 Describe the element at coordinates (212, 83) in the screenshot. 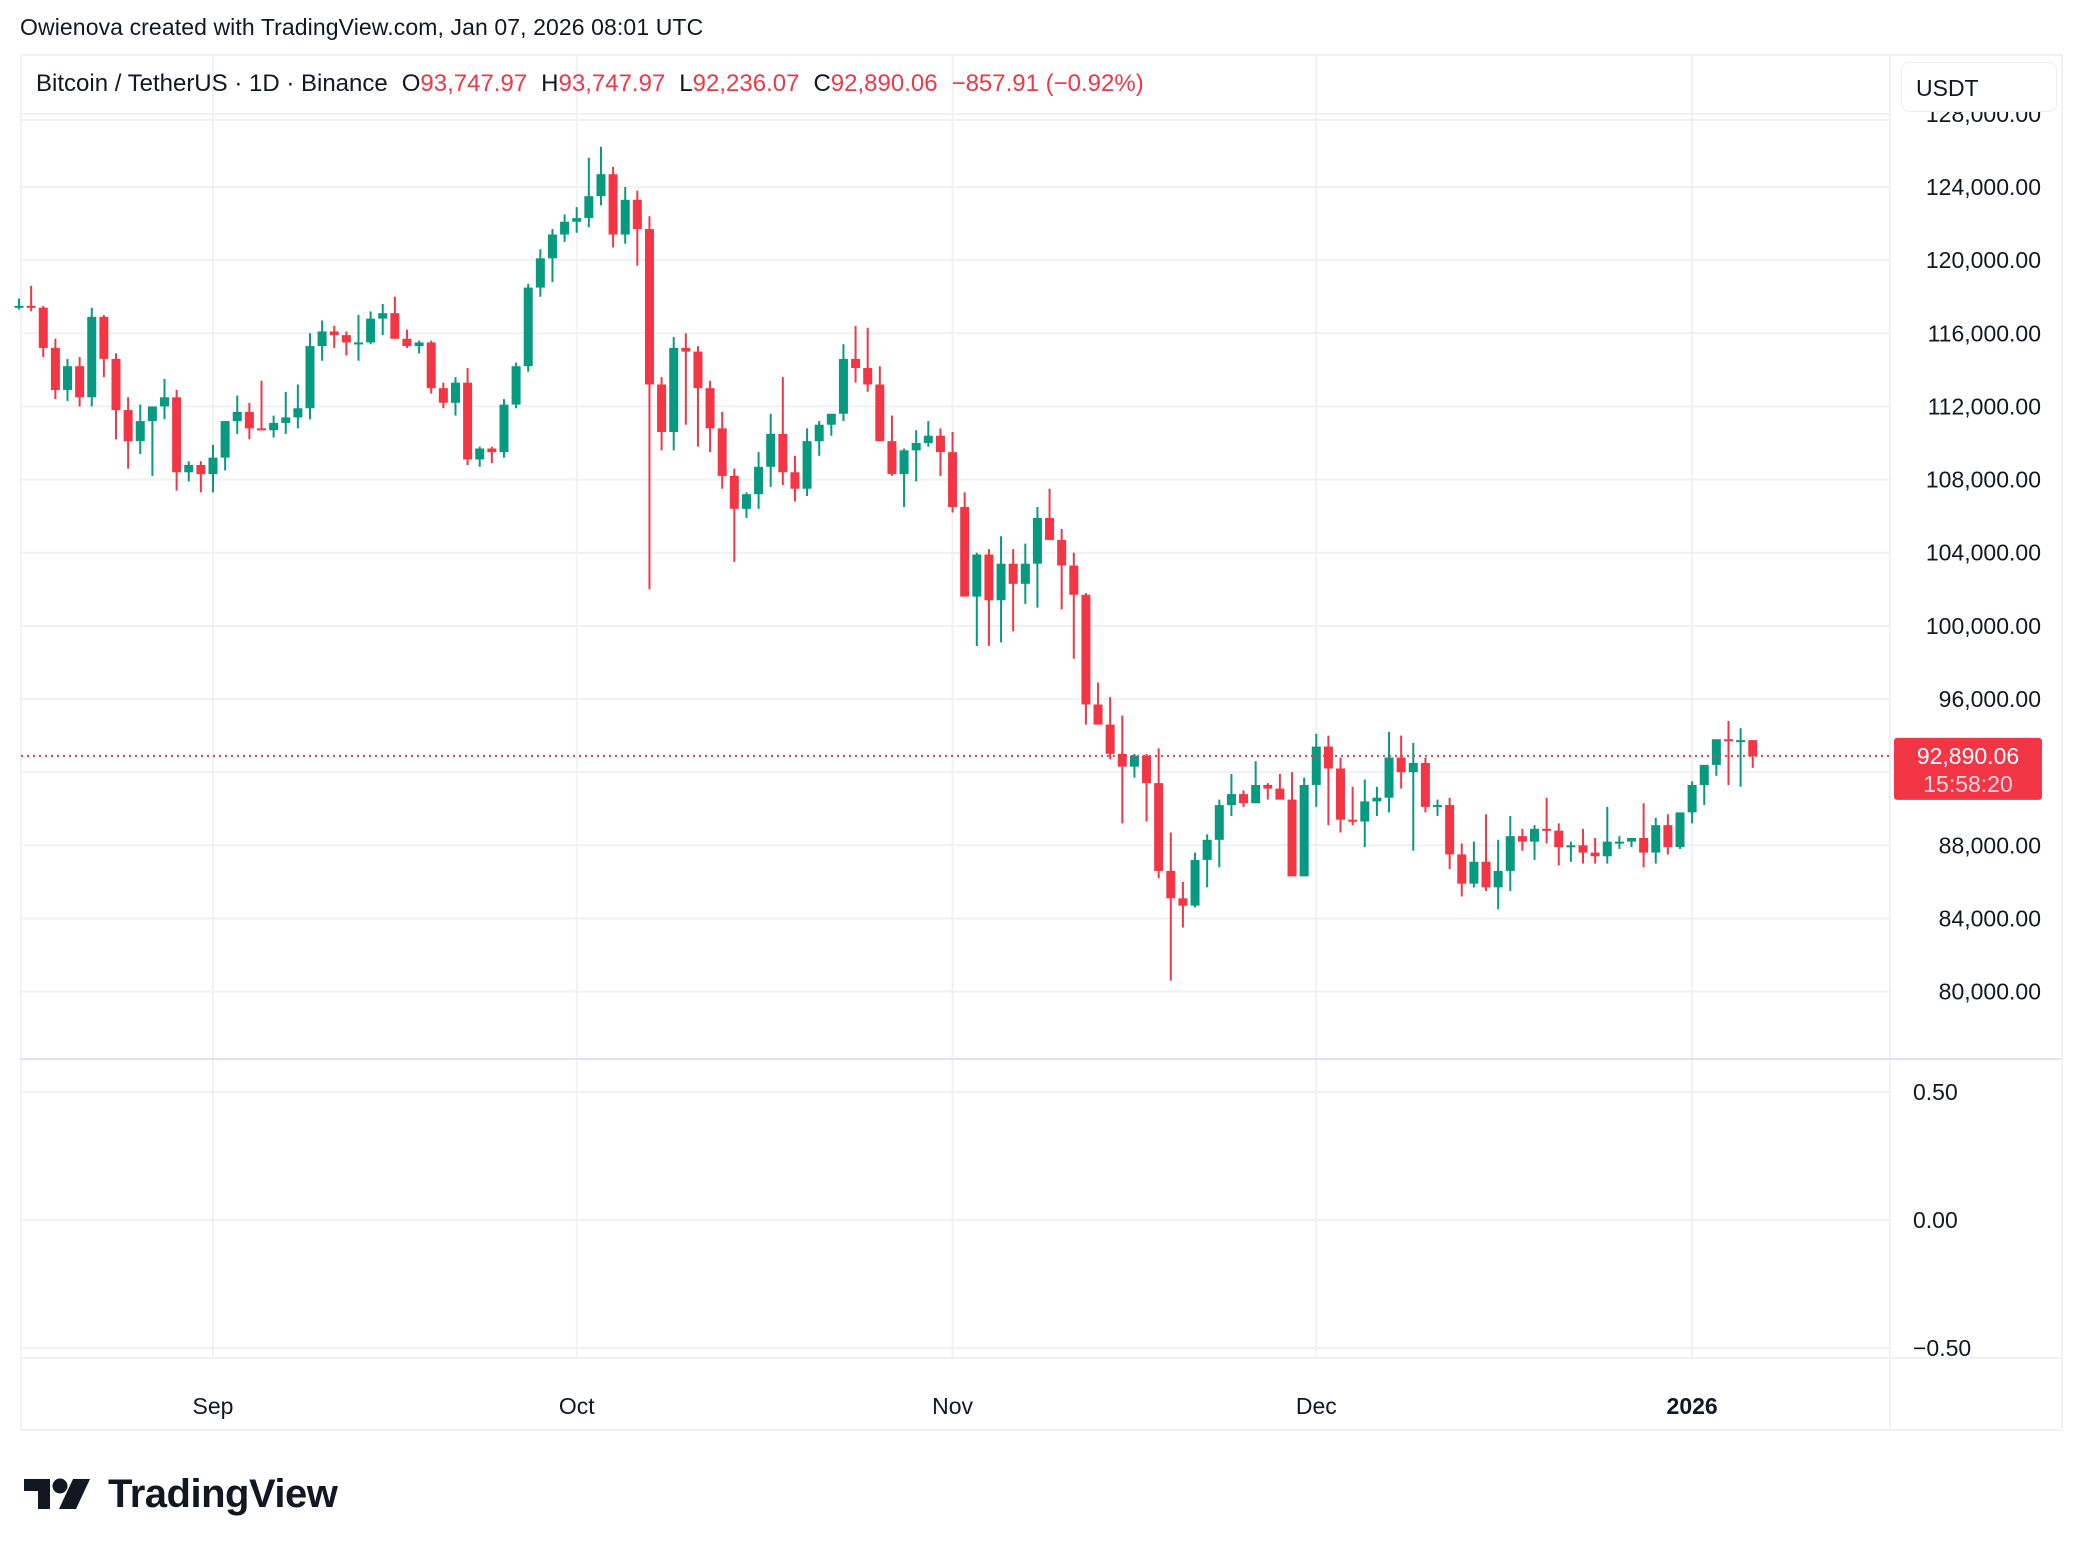

I see `symbol-title: Bitcoin / TetherUS · 1D · Binance` at that location.